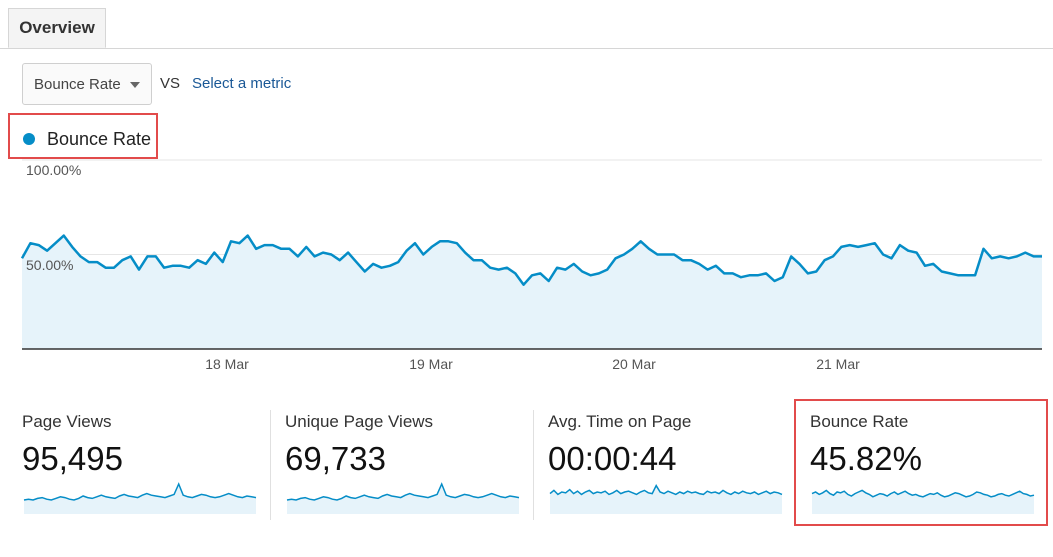 The width and height of the screenshot is (1053, 557). I want to click on bounce-rate-highlight-box, so click(921, 462).